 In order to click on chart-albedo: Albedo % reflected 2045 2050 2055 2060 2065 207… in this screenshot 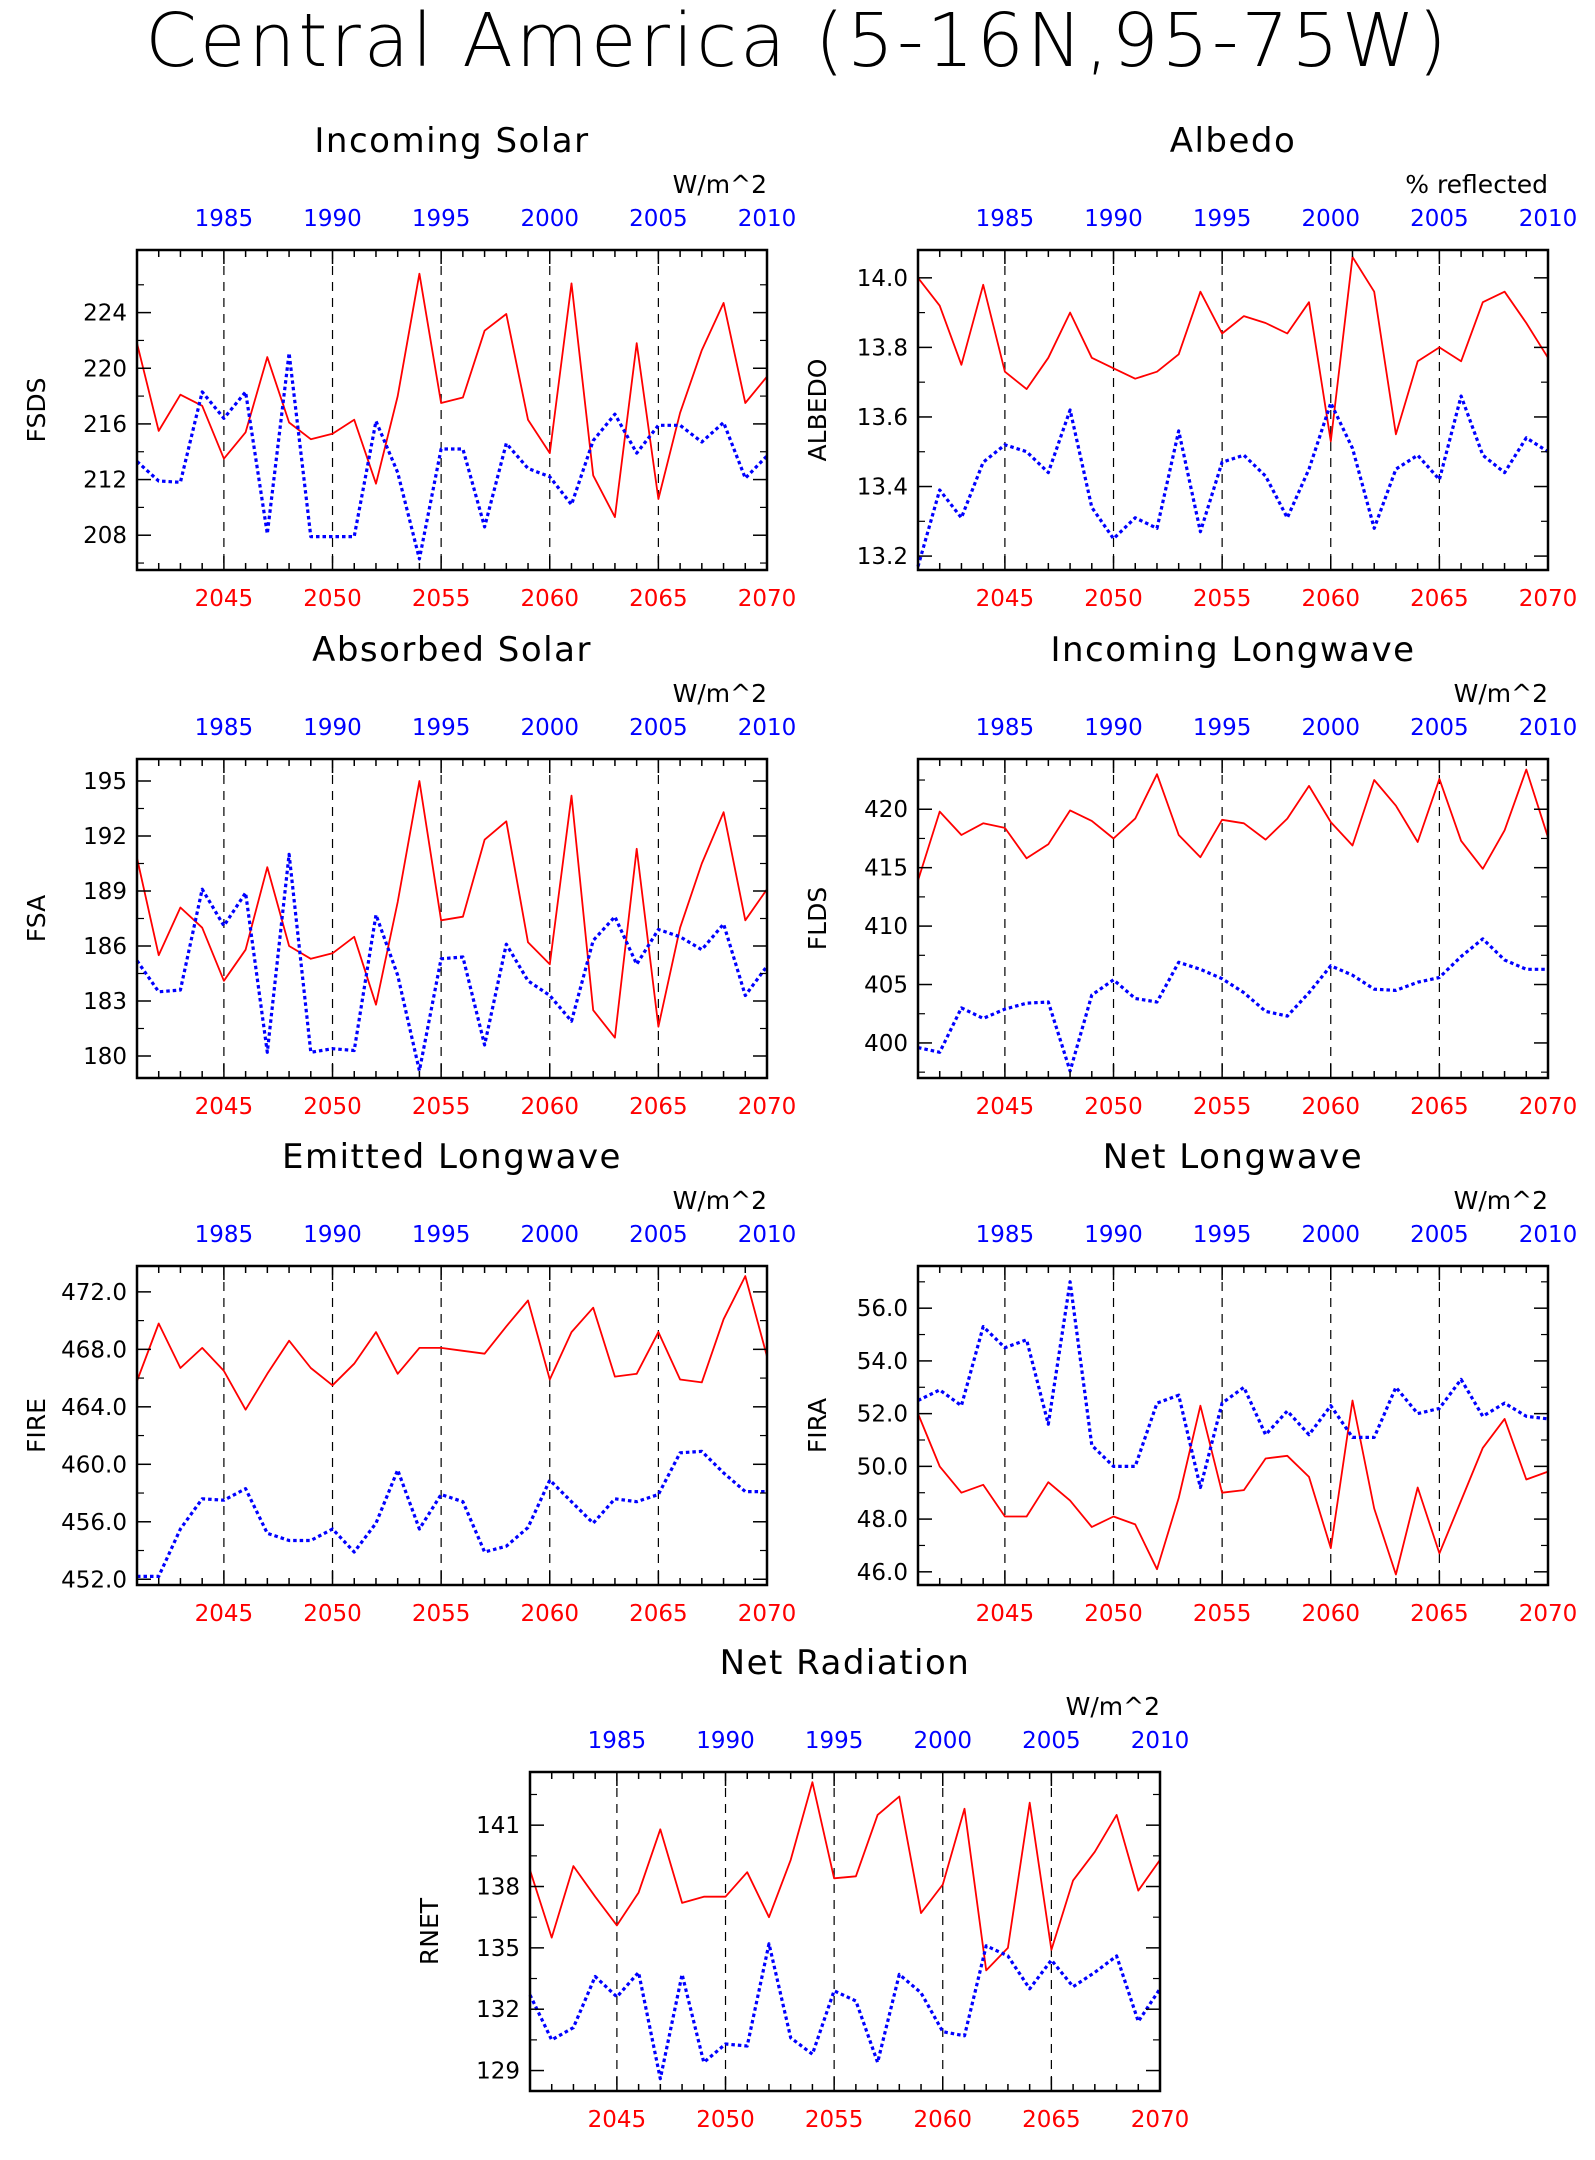, I will do `click(1190, 366)`.